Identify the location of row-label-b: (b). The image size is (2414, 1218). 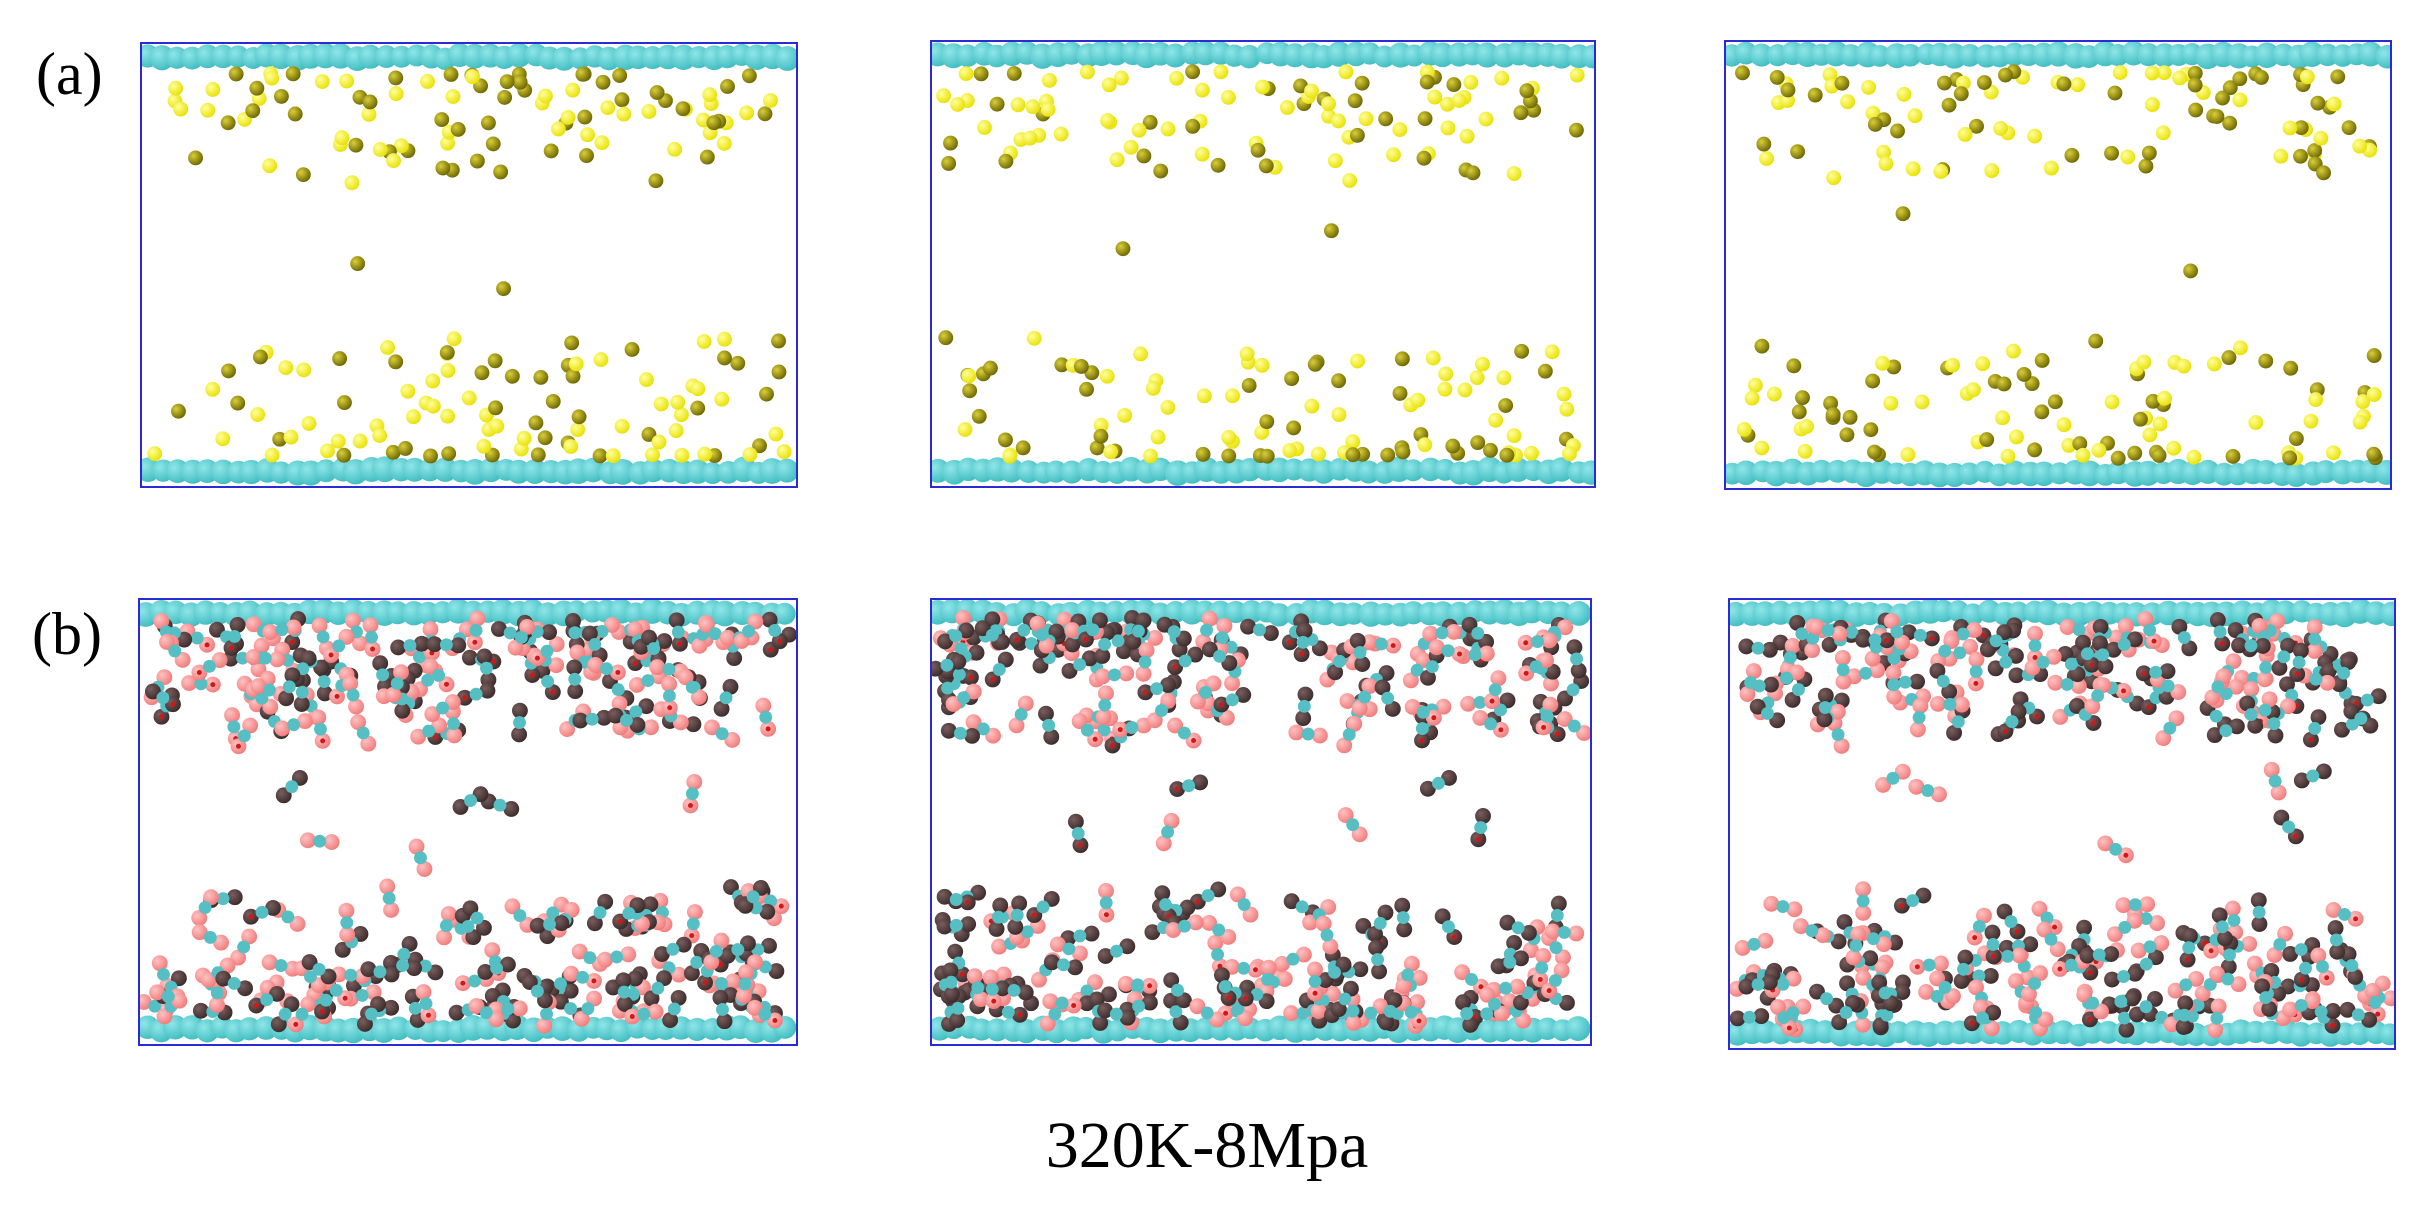
(67, 634).